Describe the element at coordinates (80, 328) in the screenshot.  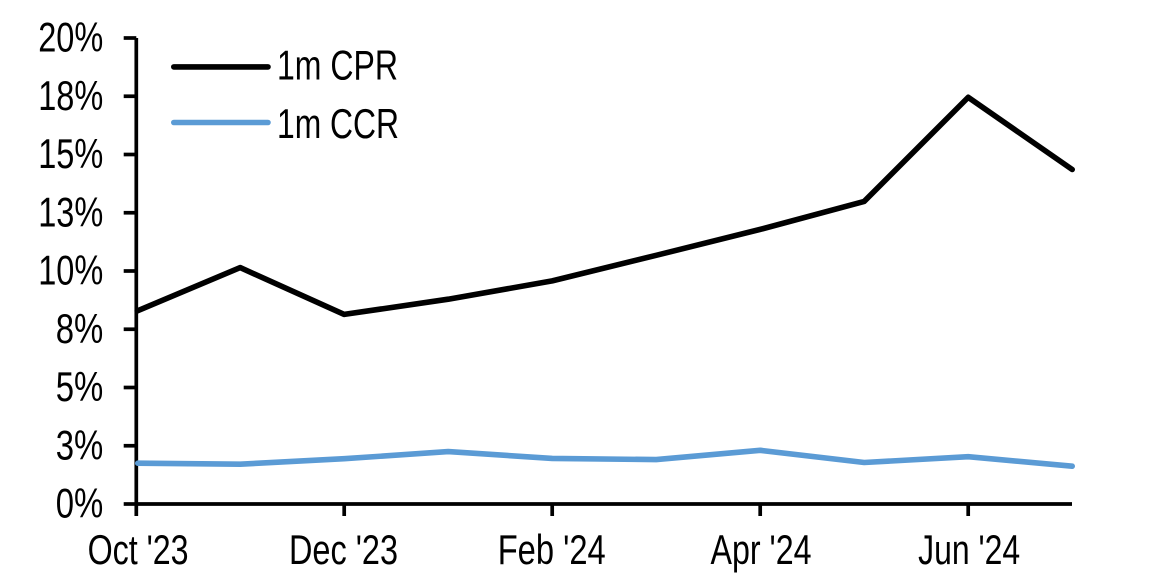
I see `svg-text: 8%` at that location.